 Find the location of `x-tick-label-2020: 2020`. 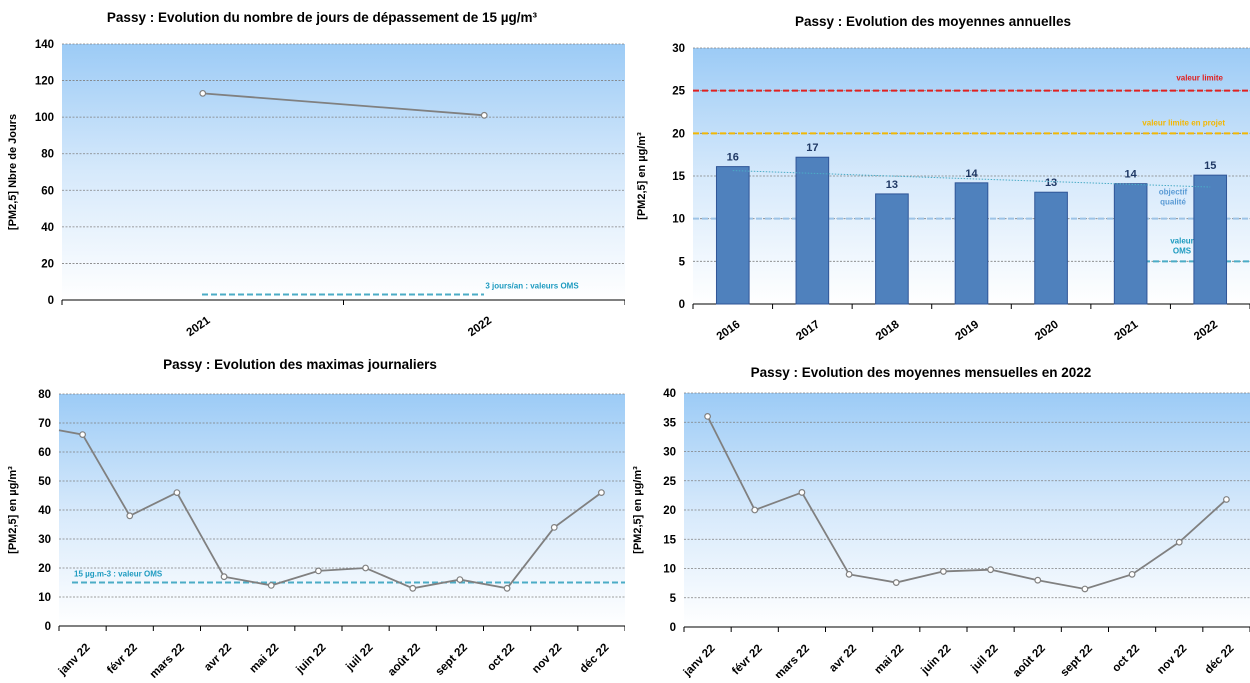

x-tick-label-2020: 2020 is located at coordinates (1047, 329).